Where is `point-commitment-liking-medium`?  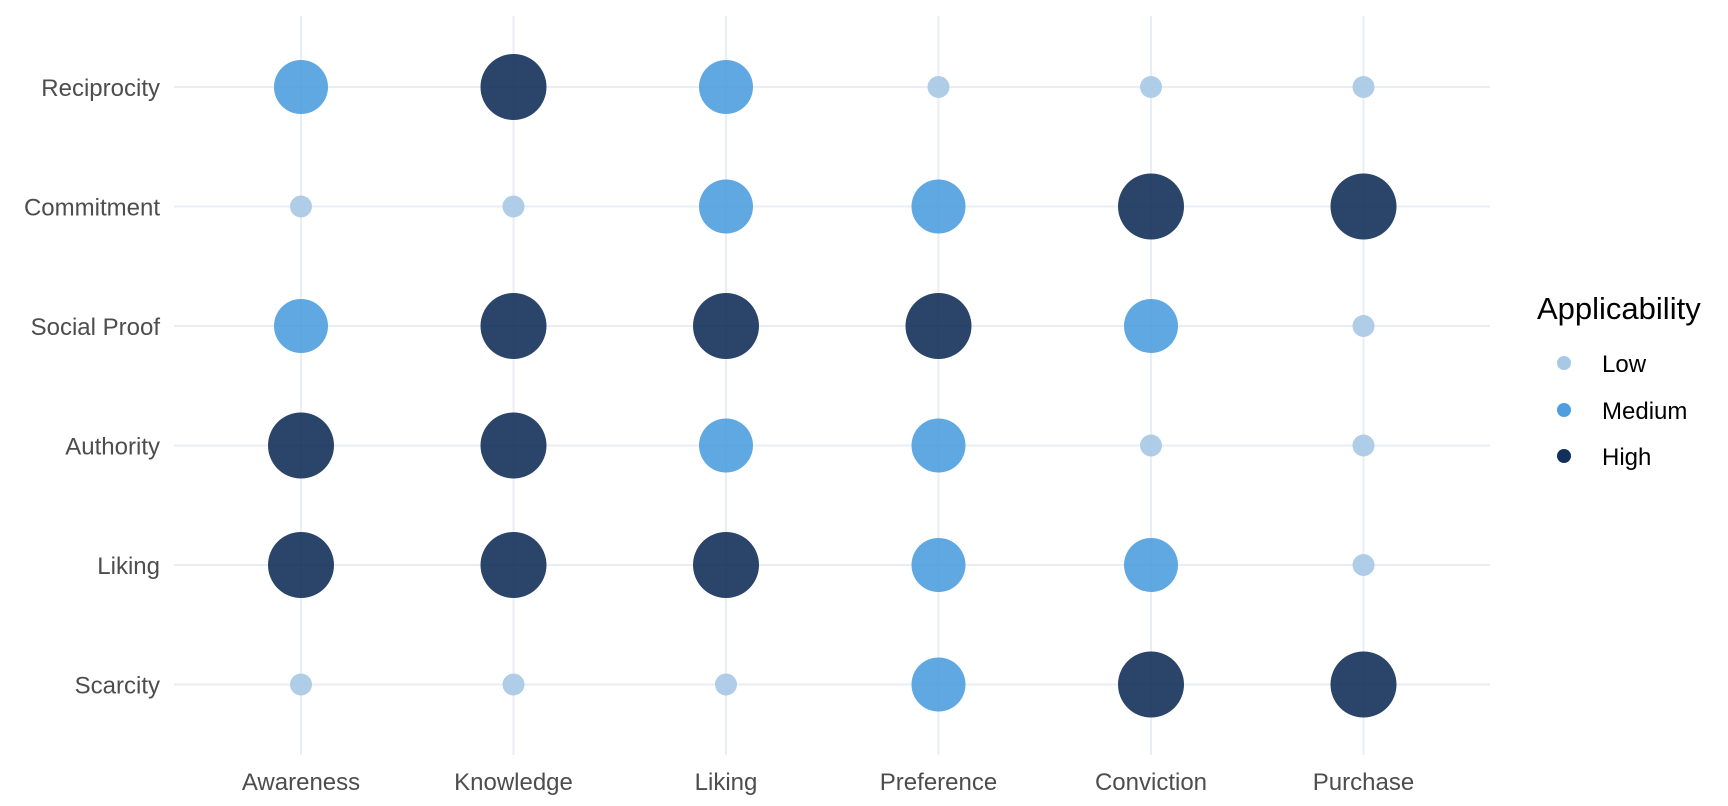 point-commitment-liking-medium is located at coordinates (726, 206).